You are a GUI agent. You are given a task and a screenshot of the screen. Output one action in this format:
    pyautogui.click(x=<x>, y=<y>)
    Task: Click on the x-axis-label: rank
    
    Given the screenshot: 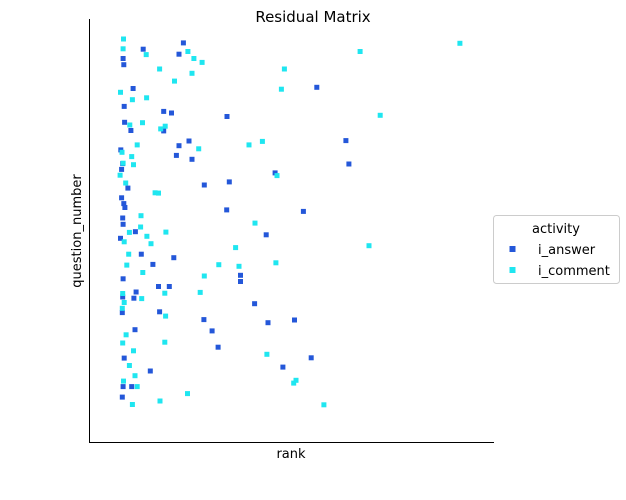 What is the action you would take?
    pyautogui.click(x=291, y=454)
    